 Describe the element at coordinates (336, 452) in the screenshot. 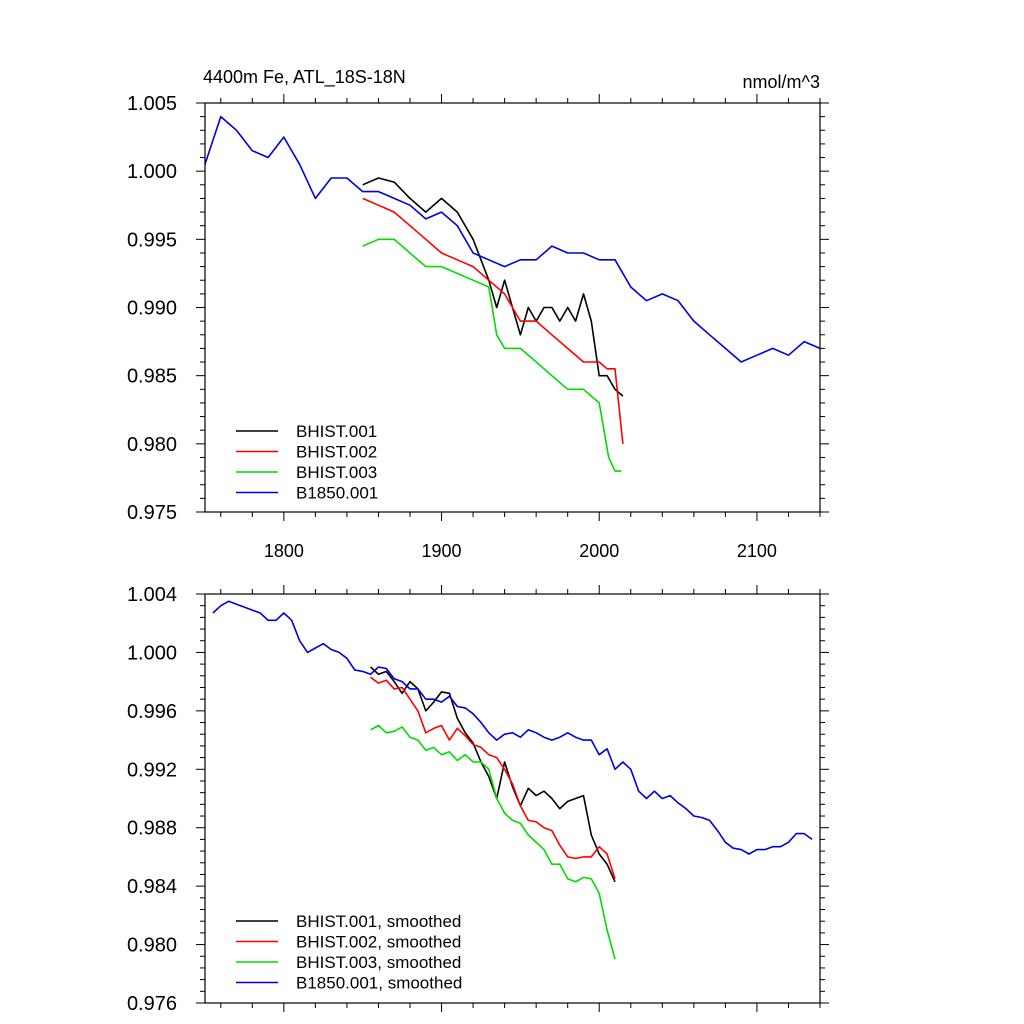

I see `legend-label: BHIST.002` at that location.